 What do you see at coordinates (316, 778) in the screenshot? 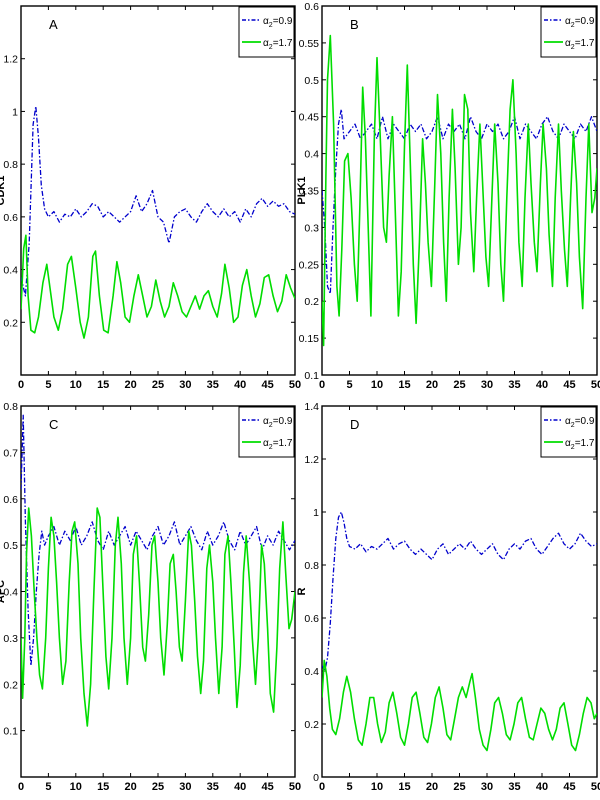
I see `y-tick-label: 0` at bounding box center [316, 778].